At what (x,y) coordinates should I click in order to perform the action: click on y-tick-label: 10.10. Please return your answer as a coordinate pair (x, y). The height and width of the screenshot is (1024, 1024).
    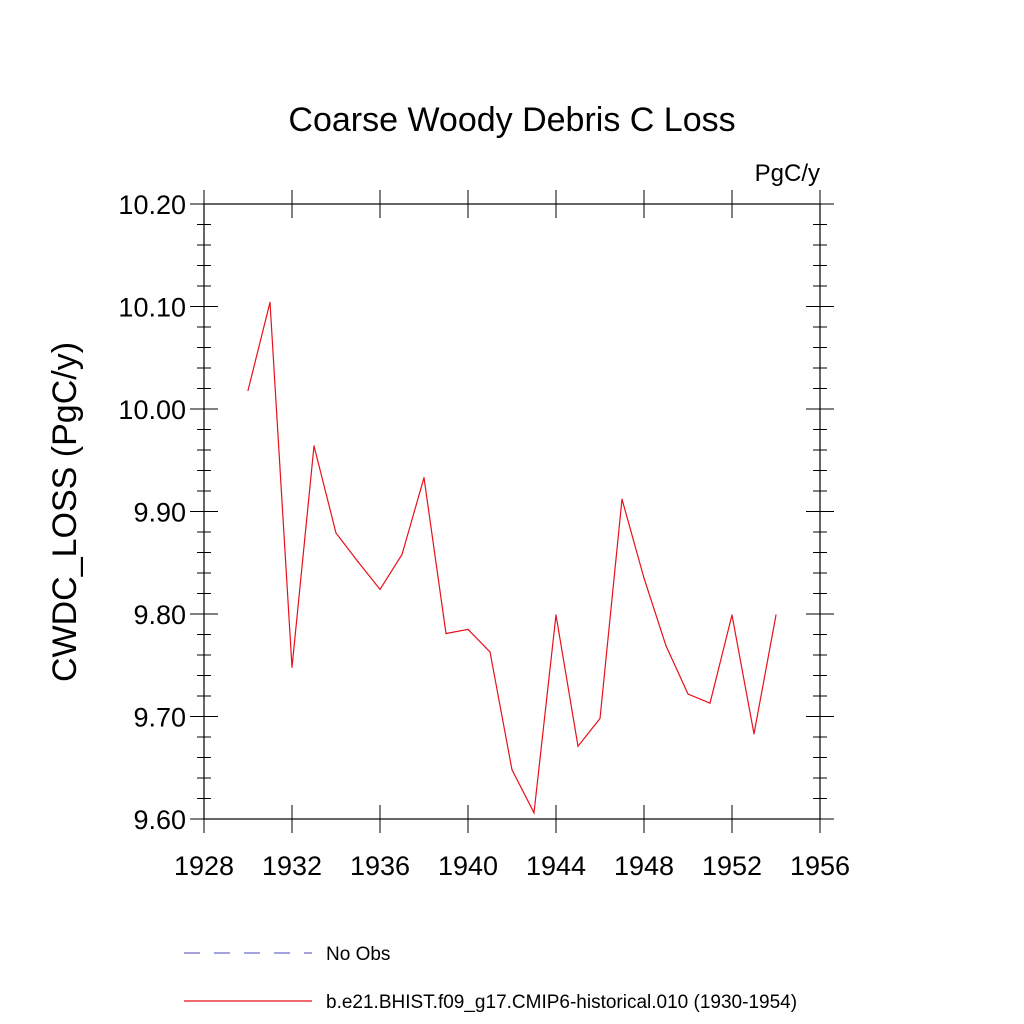
    Looking at the image, I should click on (152, 308).